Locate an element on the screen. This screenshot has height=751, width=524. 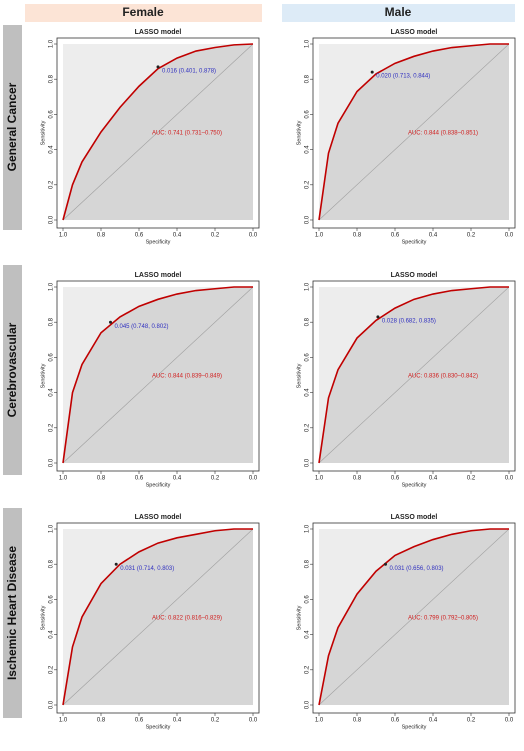
row-header: Cerebrovascular is located at coordinates (12, 369).